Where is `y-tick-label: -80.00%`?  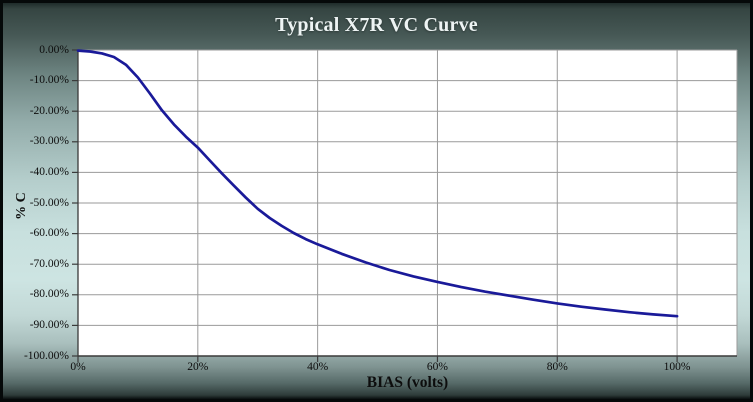 y-tick-label: -80.00% is located at coordinates (49, 294).